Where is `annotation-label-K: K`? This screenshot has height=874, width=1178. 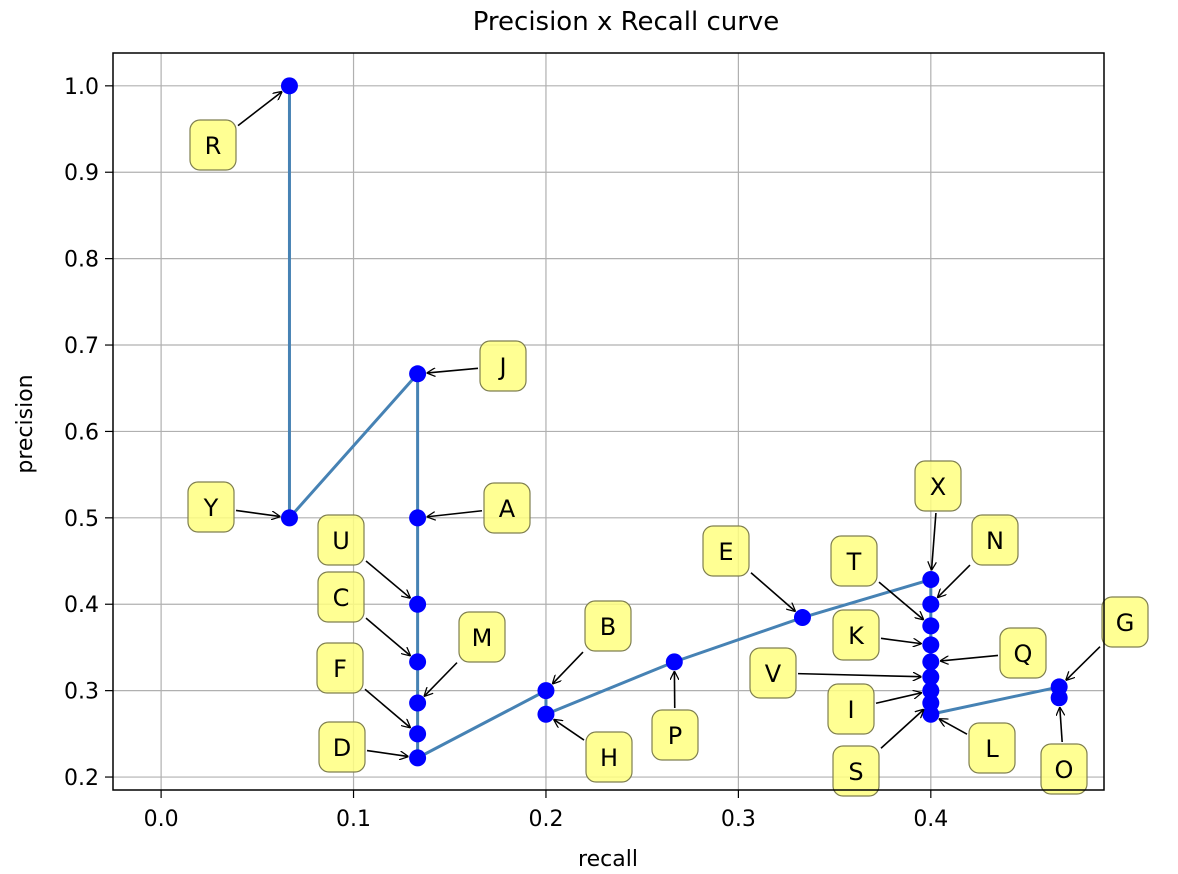
annotation-label-K: K is located at coordinates (856, 636).